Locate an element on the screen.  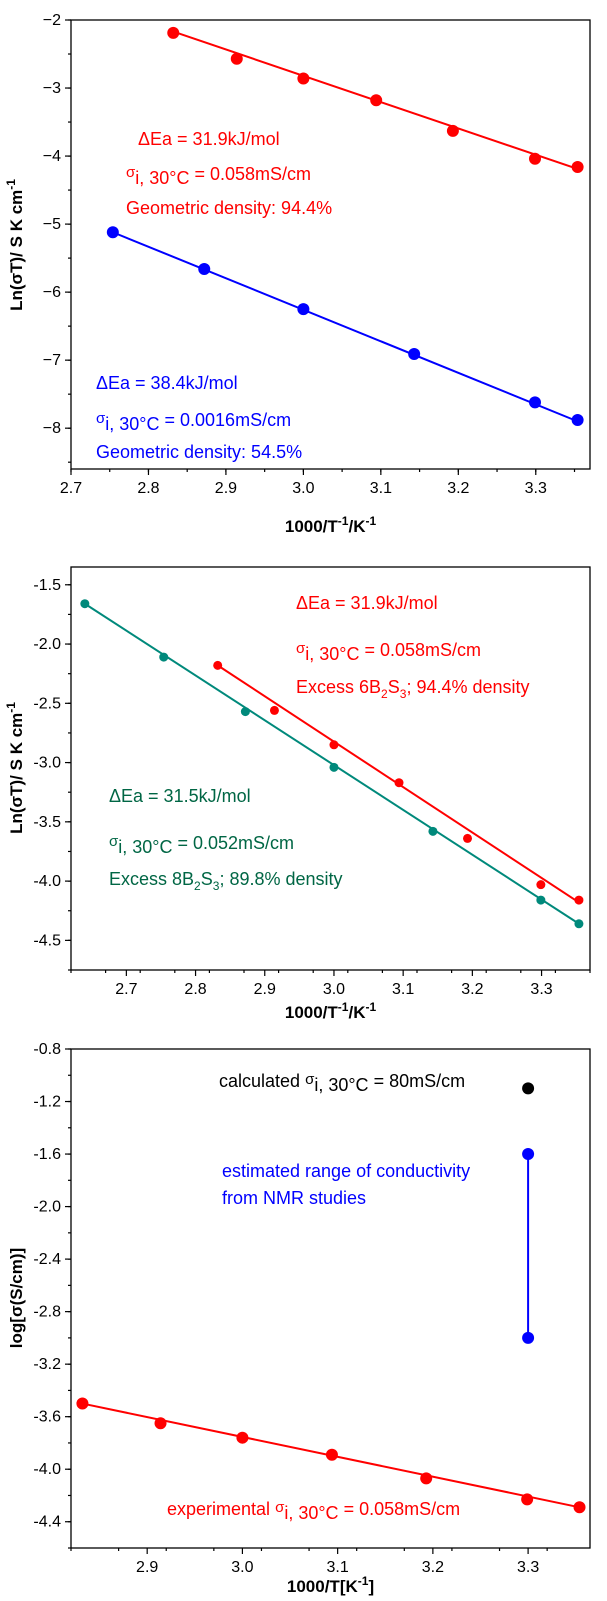
y-tick-label: -1.6 is located at coordinates (47, 1154).